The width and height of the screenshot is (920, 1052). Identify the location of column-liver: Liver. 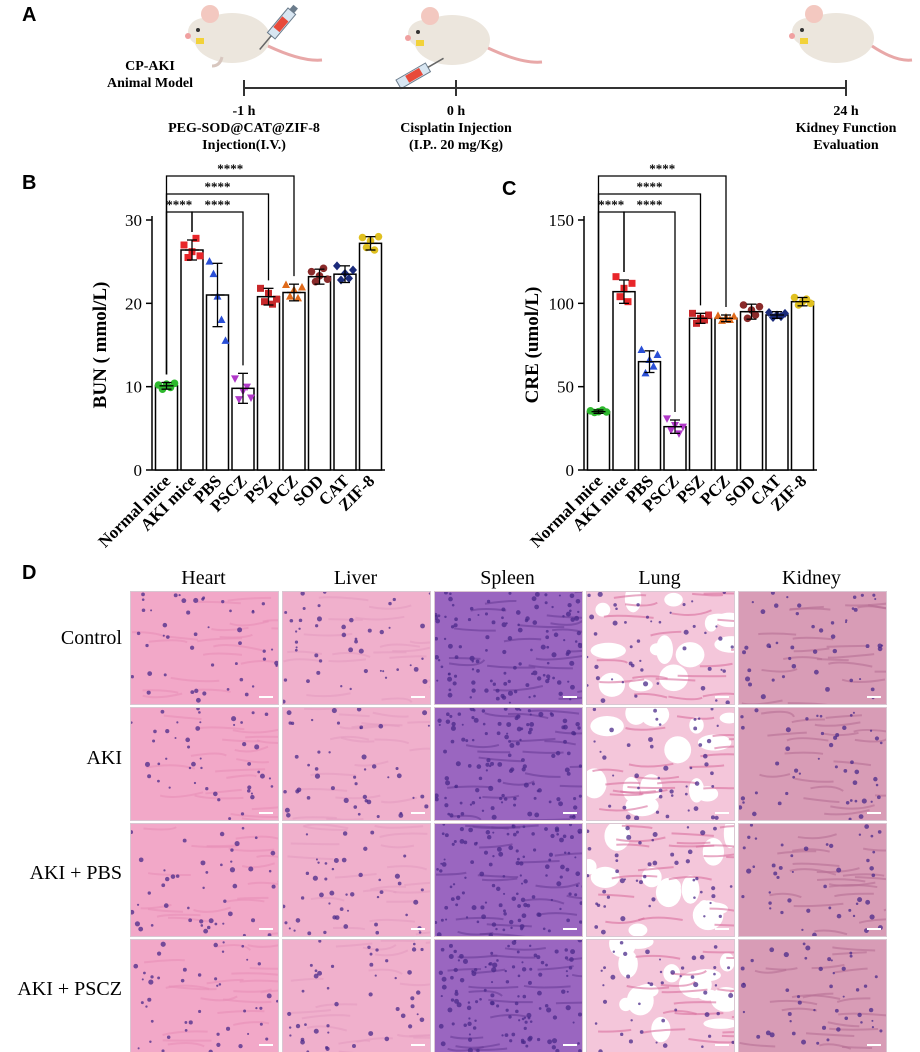
(355, 578).